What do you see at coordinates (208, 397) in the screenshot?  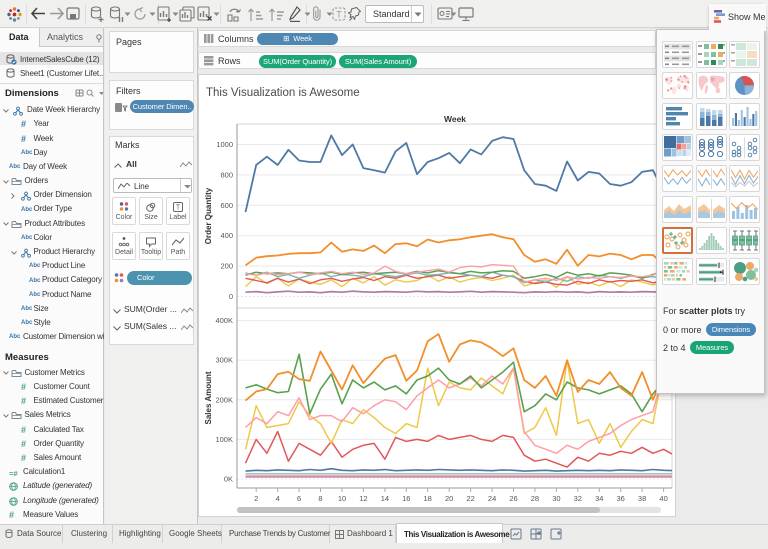 I see `svg-text: Sales Amount` at bounding box center [208, 397].